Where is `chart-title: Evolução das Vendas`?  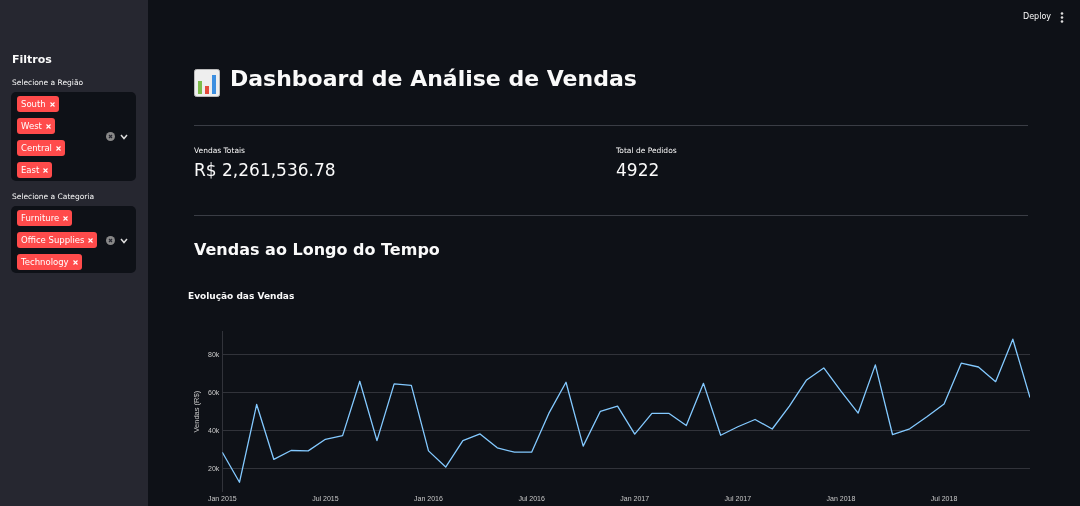
chart-title: Evolução das Vendas is located at coordinates (241, 295).